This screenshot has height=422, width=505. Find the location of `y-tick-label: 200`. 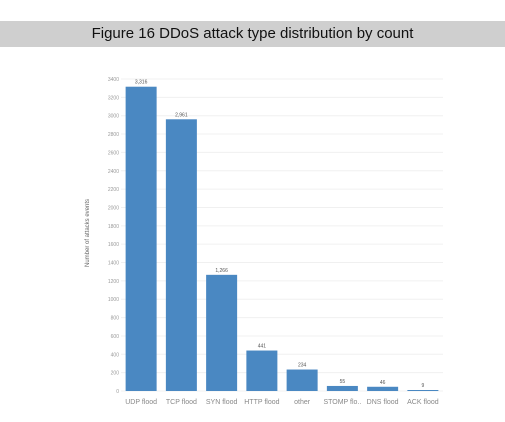

y-tick-label: 200 is located at coordinates (115, 374).